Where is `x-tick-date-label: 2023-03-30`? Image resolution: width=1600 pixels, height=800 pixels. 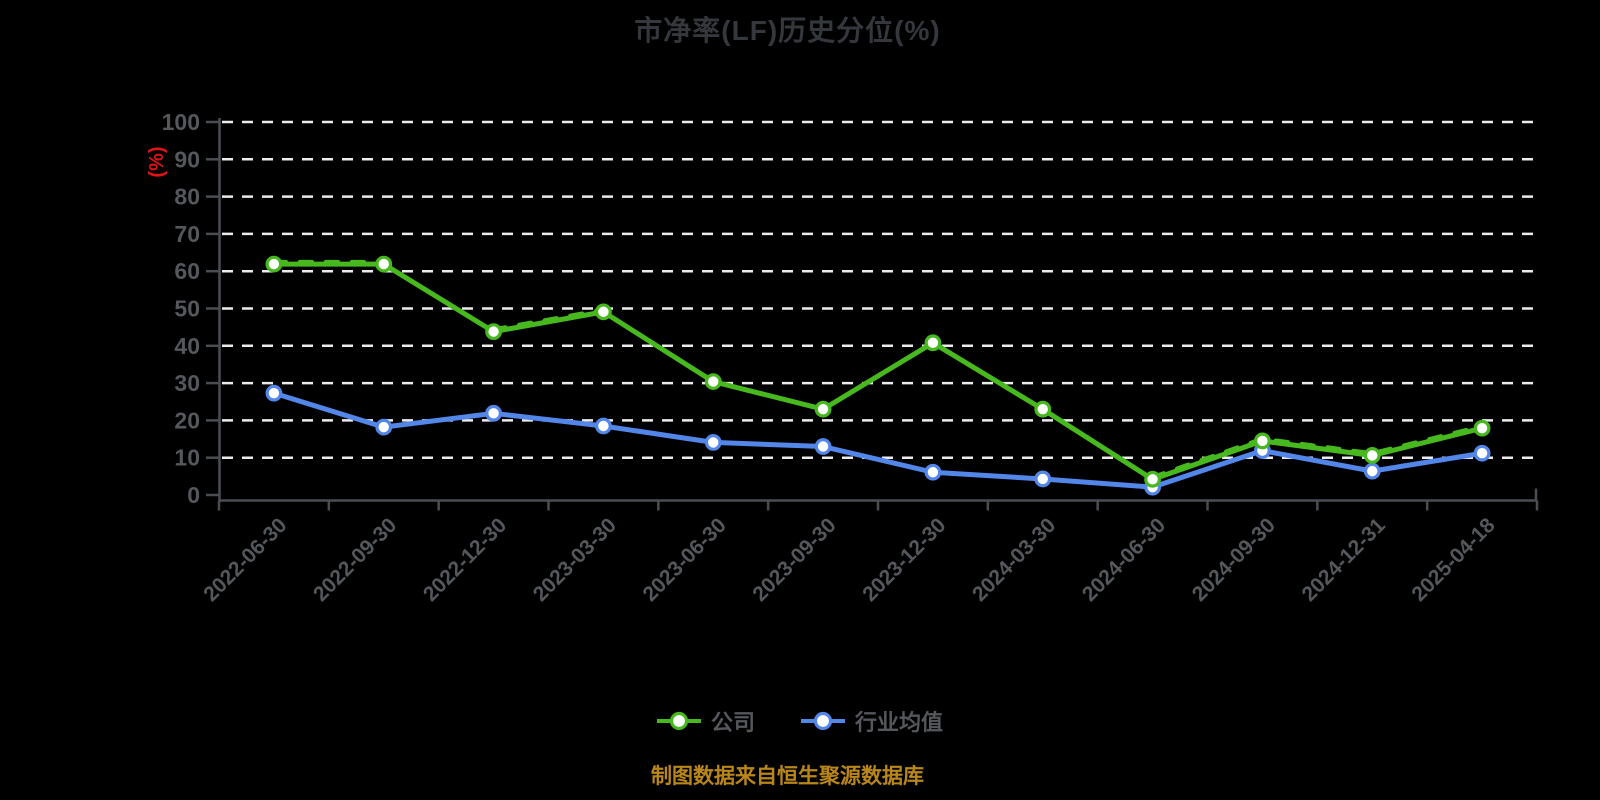
x-tick-date-label: 2023-03-30 is located at coordinates (575, 560).